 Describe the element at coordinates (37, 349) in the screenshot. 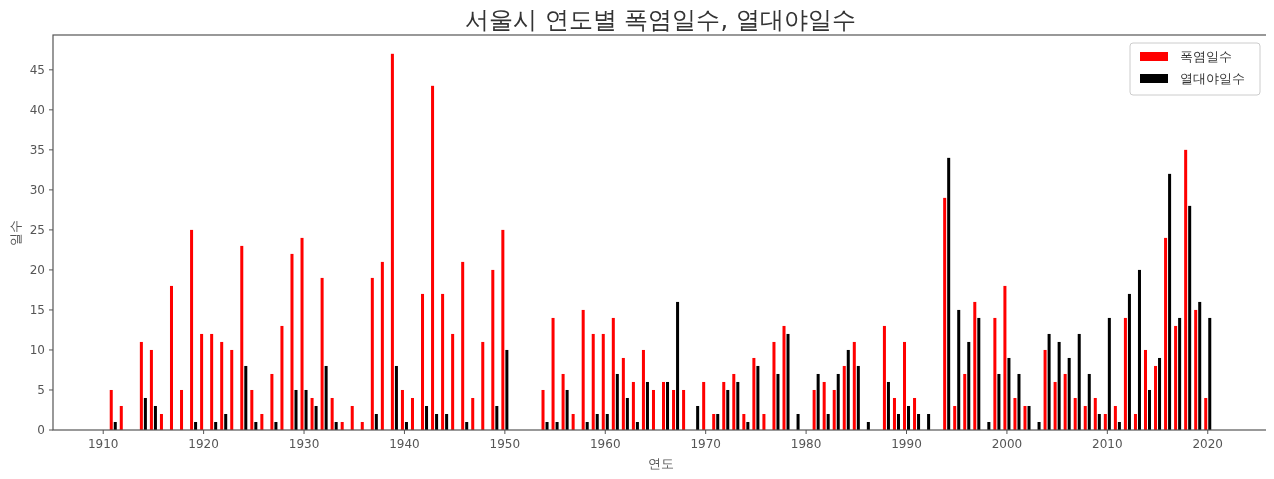

I see `y-tick-label: 10` at that location.